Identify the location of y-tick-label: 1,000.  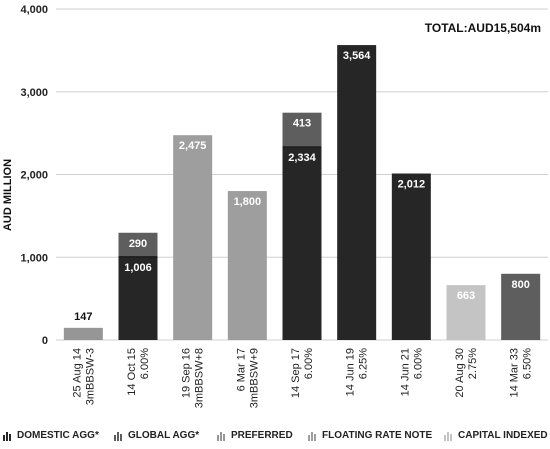
(34, 258).